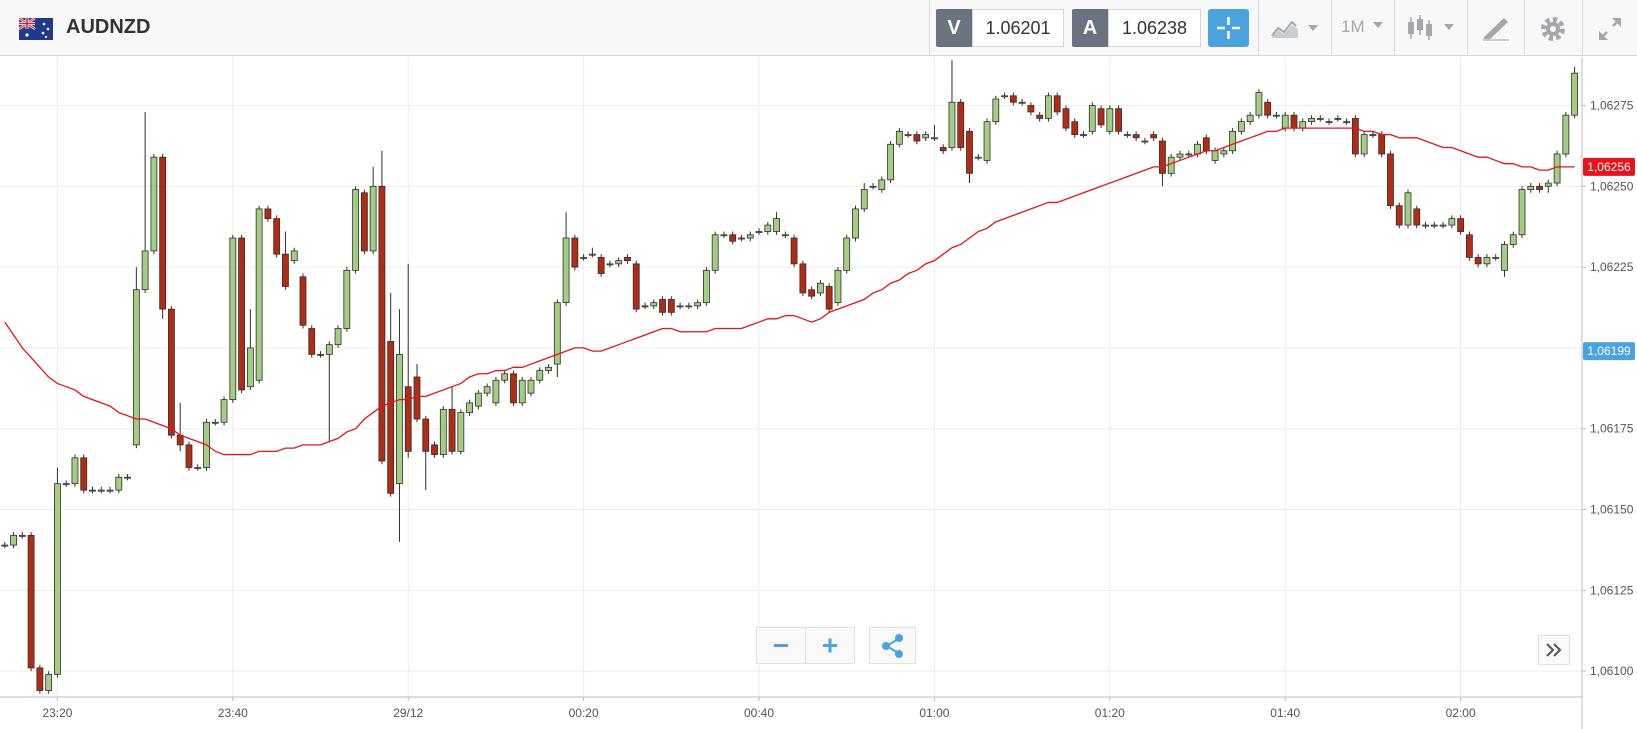  What do you see at coordinates (781, 645) in the screenshot?
I see `zoom-out-button` at bounding box center [781, 645].